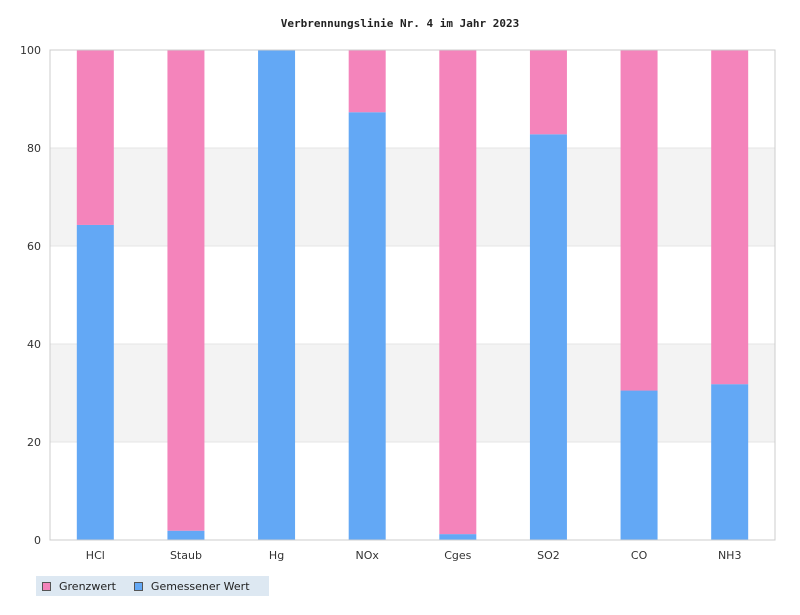 The width and height of the screenshot is (800, 615). I want to click on x-tick-label: Cges, so click(457, 555).